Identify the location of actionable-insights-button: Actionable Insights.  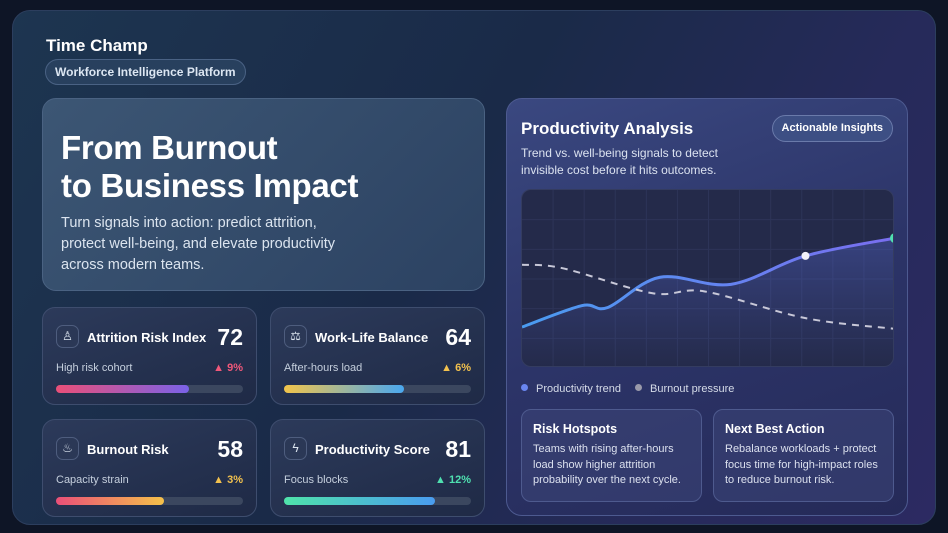
(832, 128).